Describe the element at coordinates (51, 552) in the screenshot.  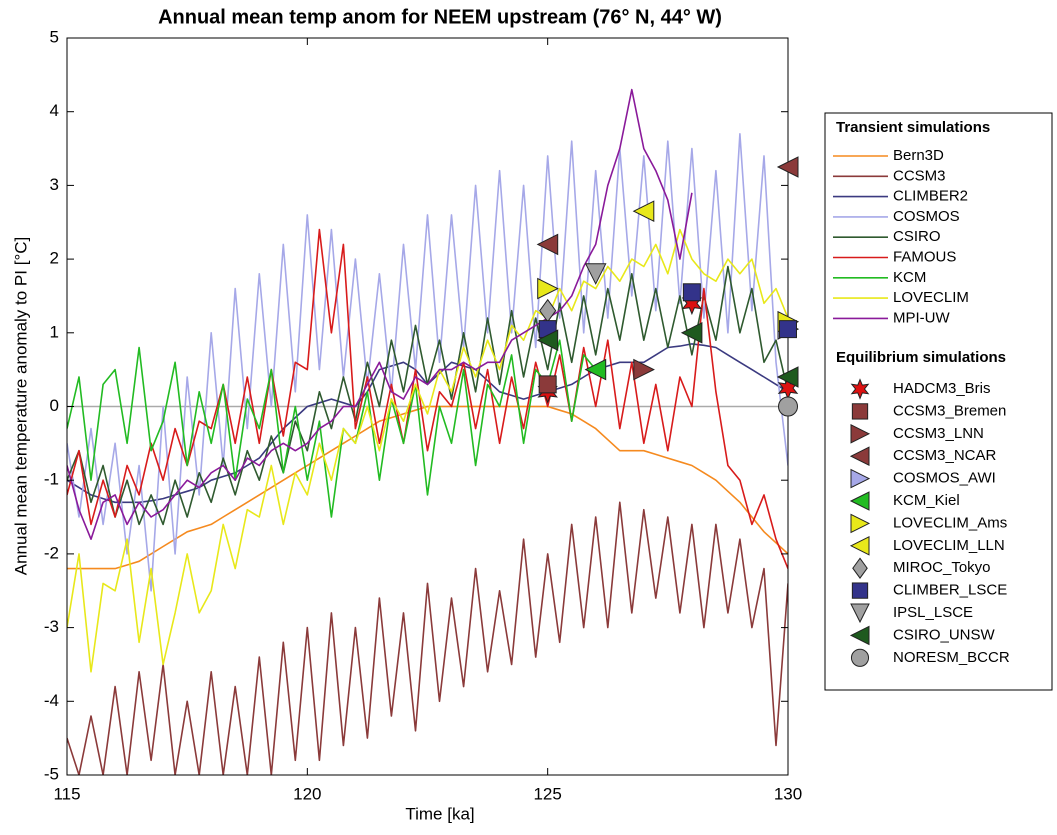
I see `y-tick-label: -2` at that location.